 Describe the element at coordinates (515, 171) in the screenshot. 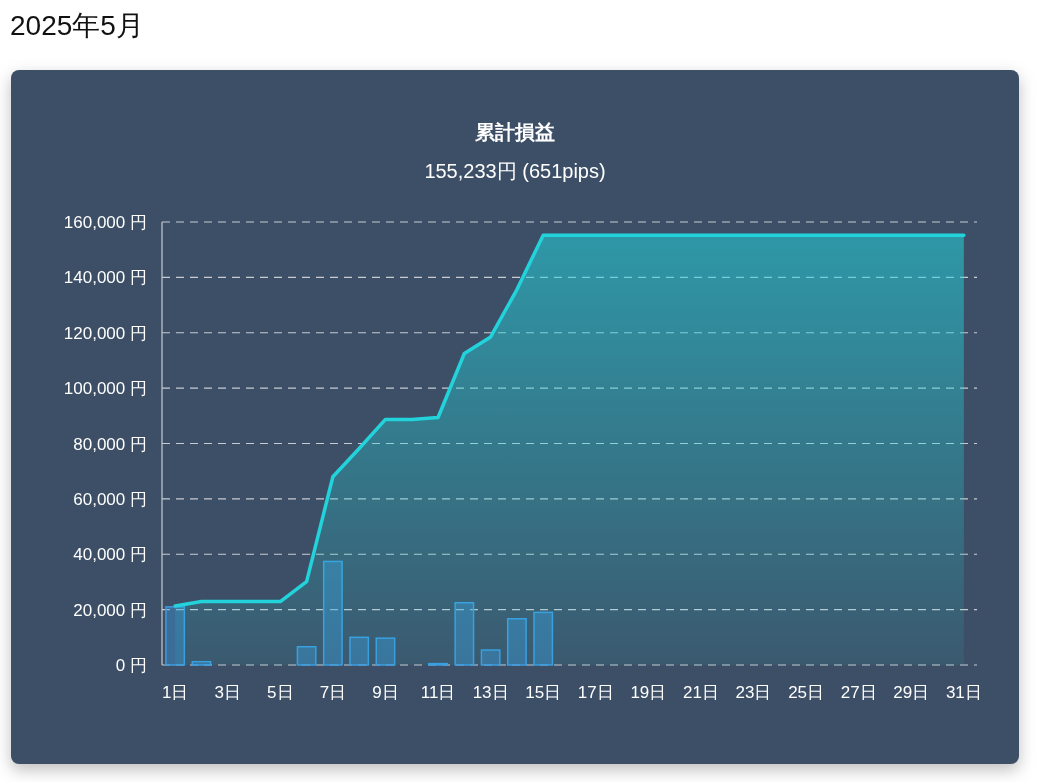

I see `chart-subtitle: 155,233円 (651pips)` at that location.